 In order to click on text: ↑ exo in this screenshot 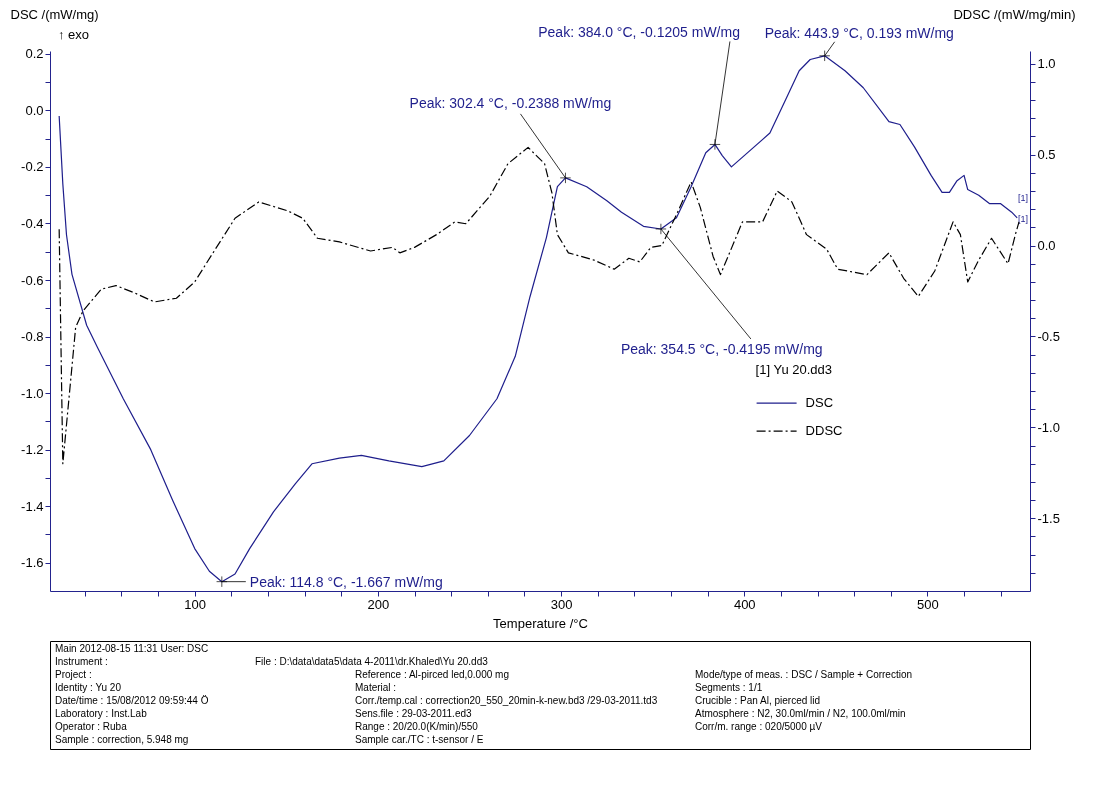, I will do `click(74, 34)`.